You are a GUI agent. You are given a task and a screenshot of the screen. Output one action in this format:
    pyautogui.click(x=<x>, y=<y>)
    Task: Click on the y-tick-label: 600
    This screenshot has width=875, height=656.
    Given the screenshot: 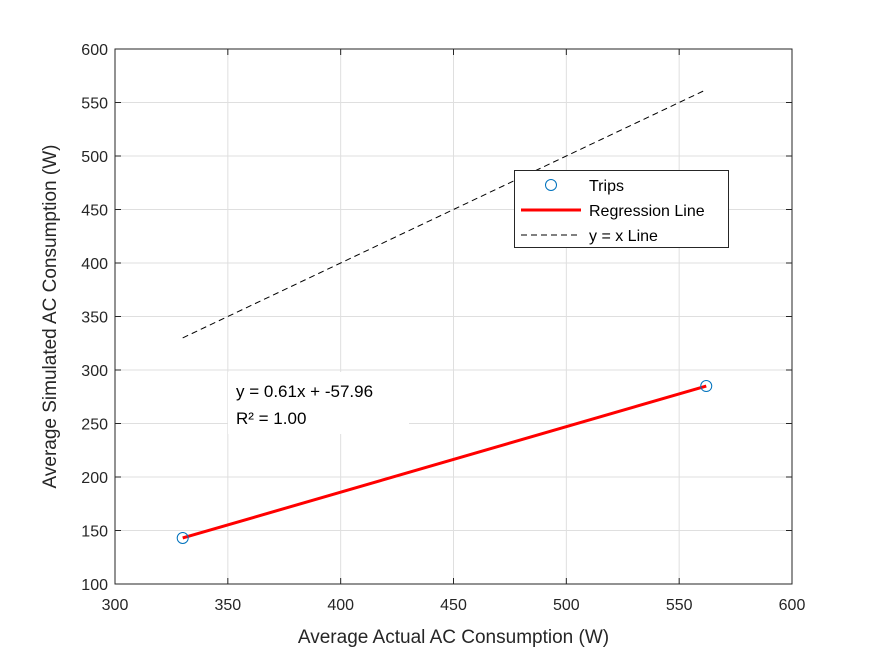 What is the action you would take?
    pyautogui.click(x=94, y=50)
    